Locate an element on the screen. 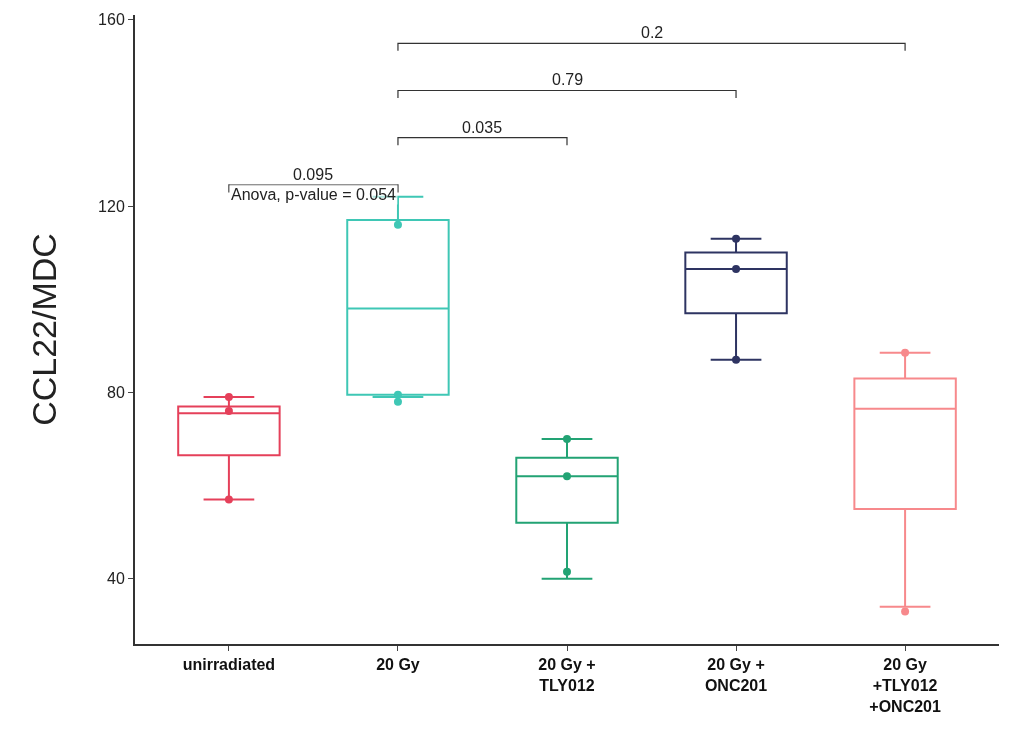 This screenshot has width=1024, height=754. x-tick-label: 20 Gy + ONC201 is located at coordinates (736, 675).